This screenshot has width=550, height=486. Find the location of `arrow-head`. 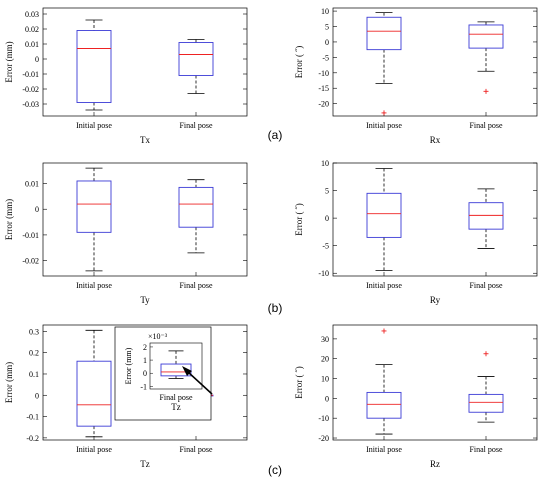

arrow-head is located at coordinates (187, 371).